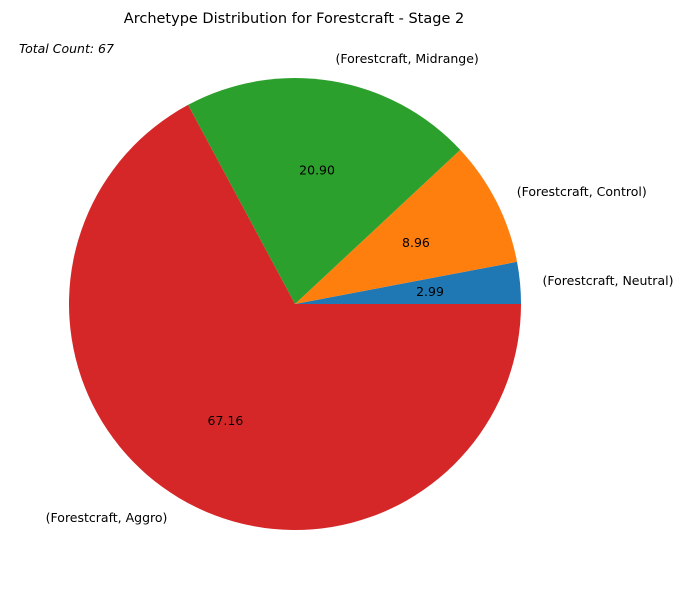  What do you see at coordinates (317, 170) in the screenshot?
I see `slice-percent-label: 20.90` at bounding box center [317, 170].